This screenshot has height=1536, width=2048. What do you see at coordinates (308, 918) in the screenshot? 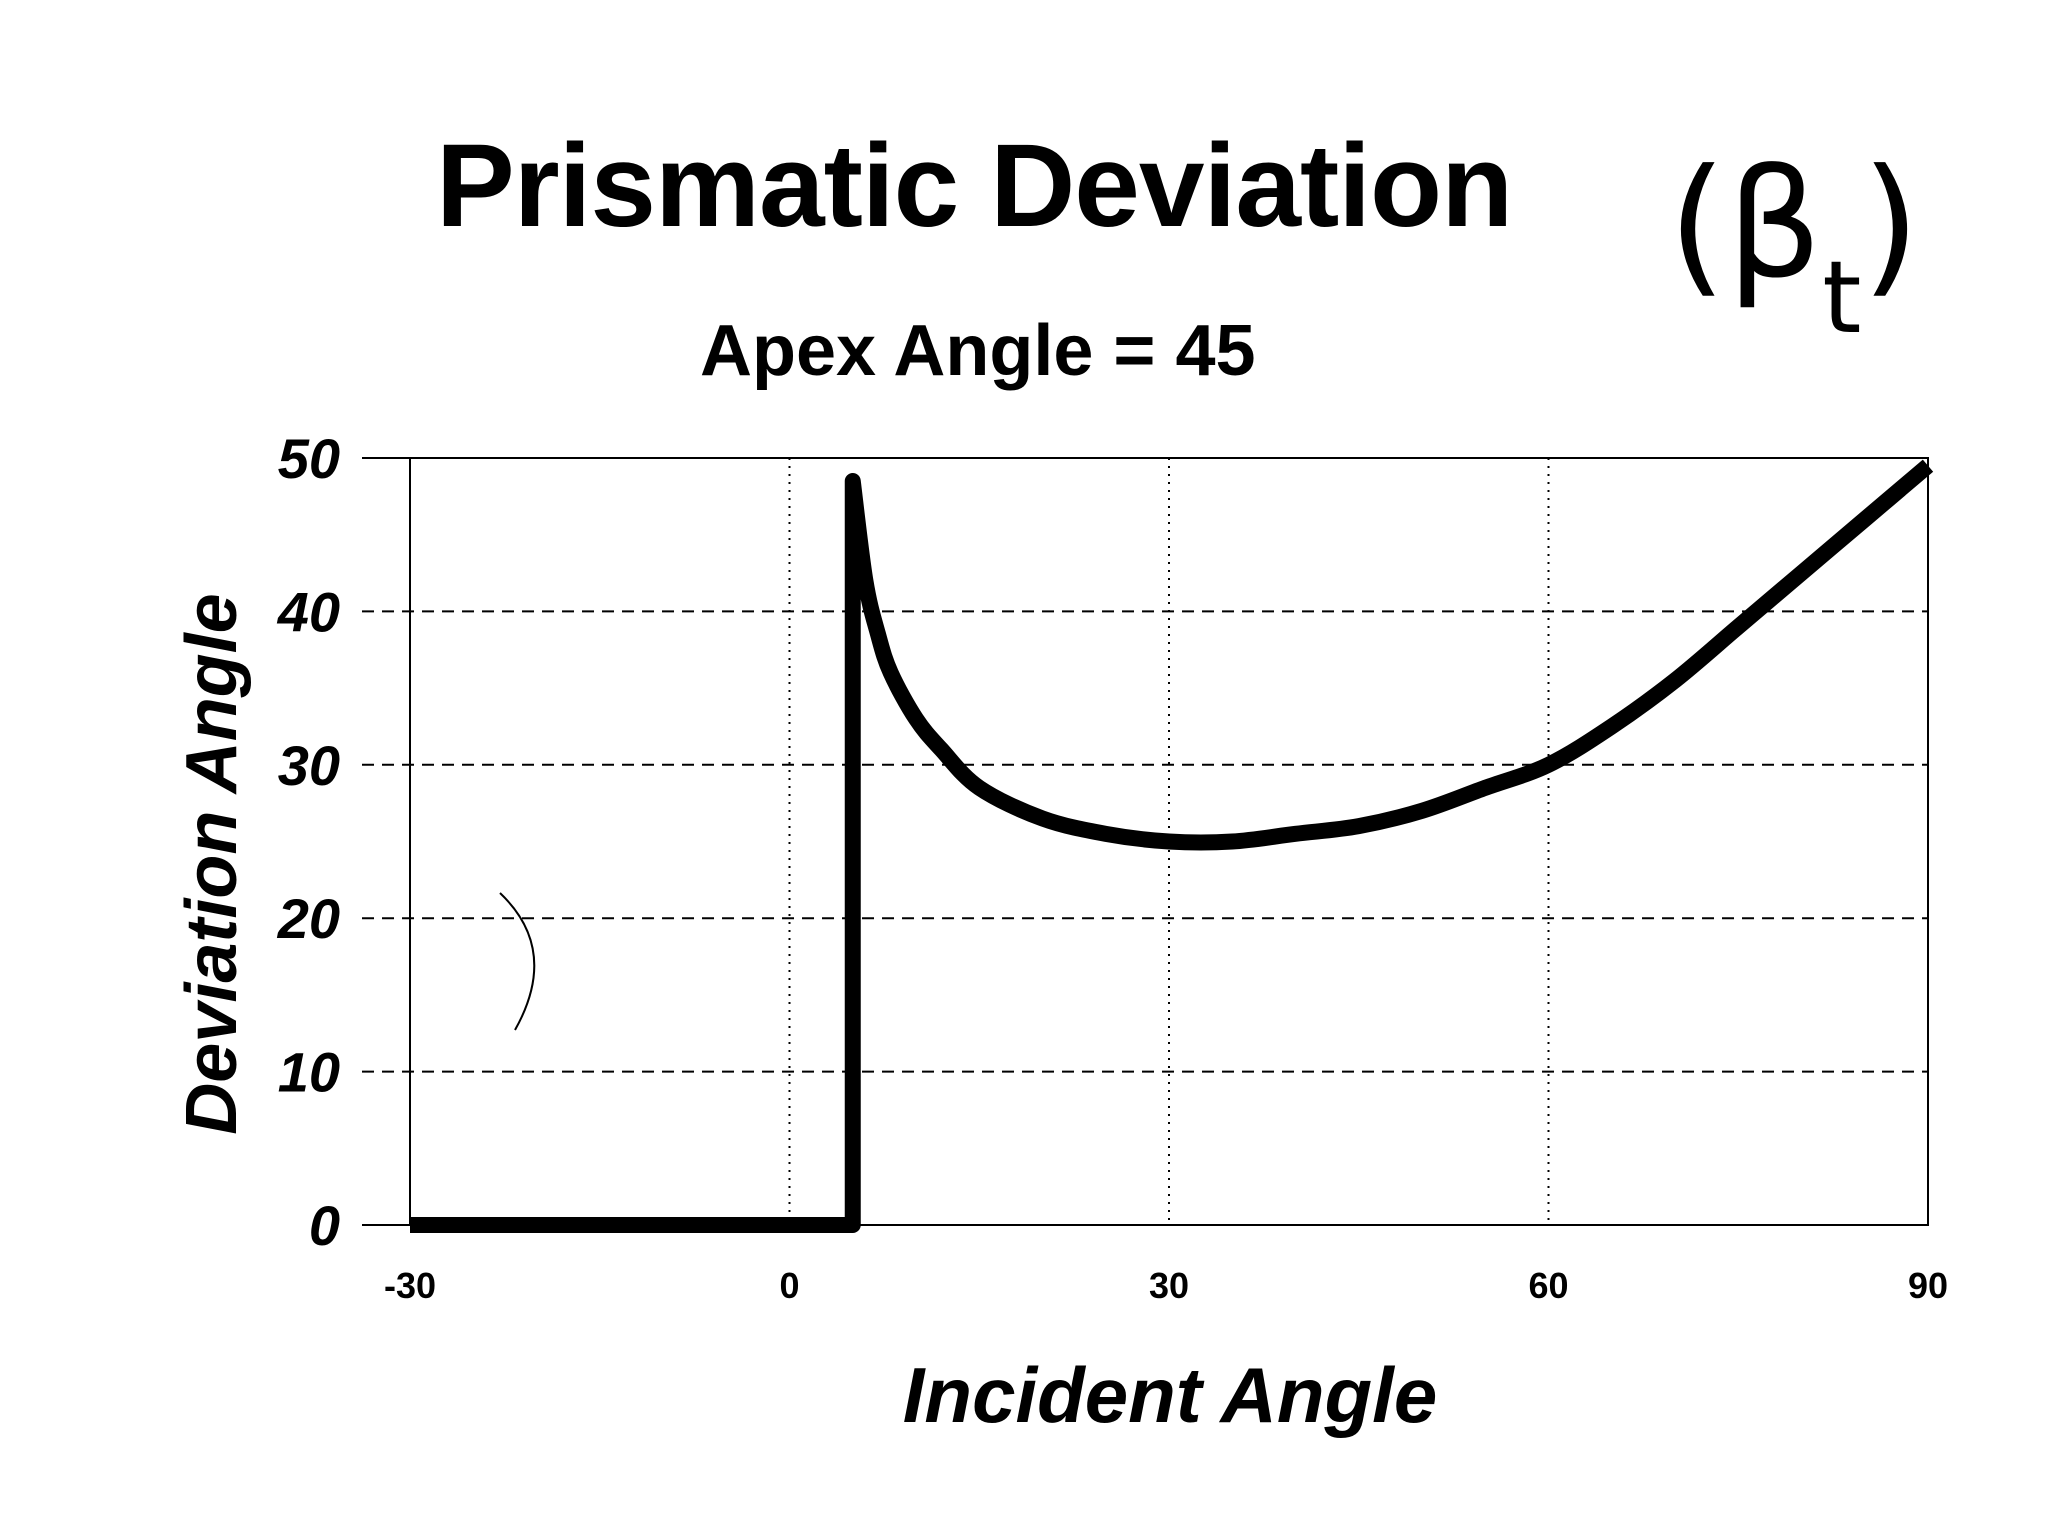
I see `y-tick-label: 20` at bounding box center [308, 918].